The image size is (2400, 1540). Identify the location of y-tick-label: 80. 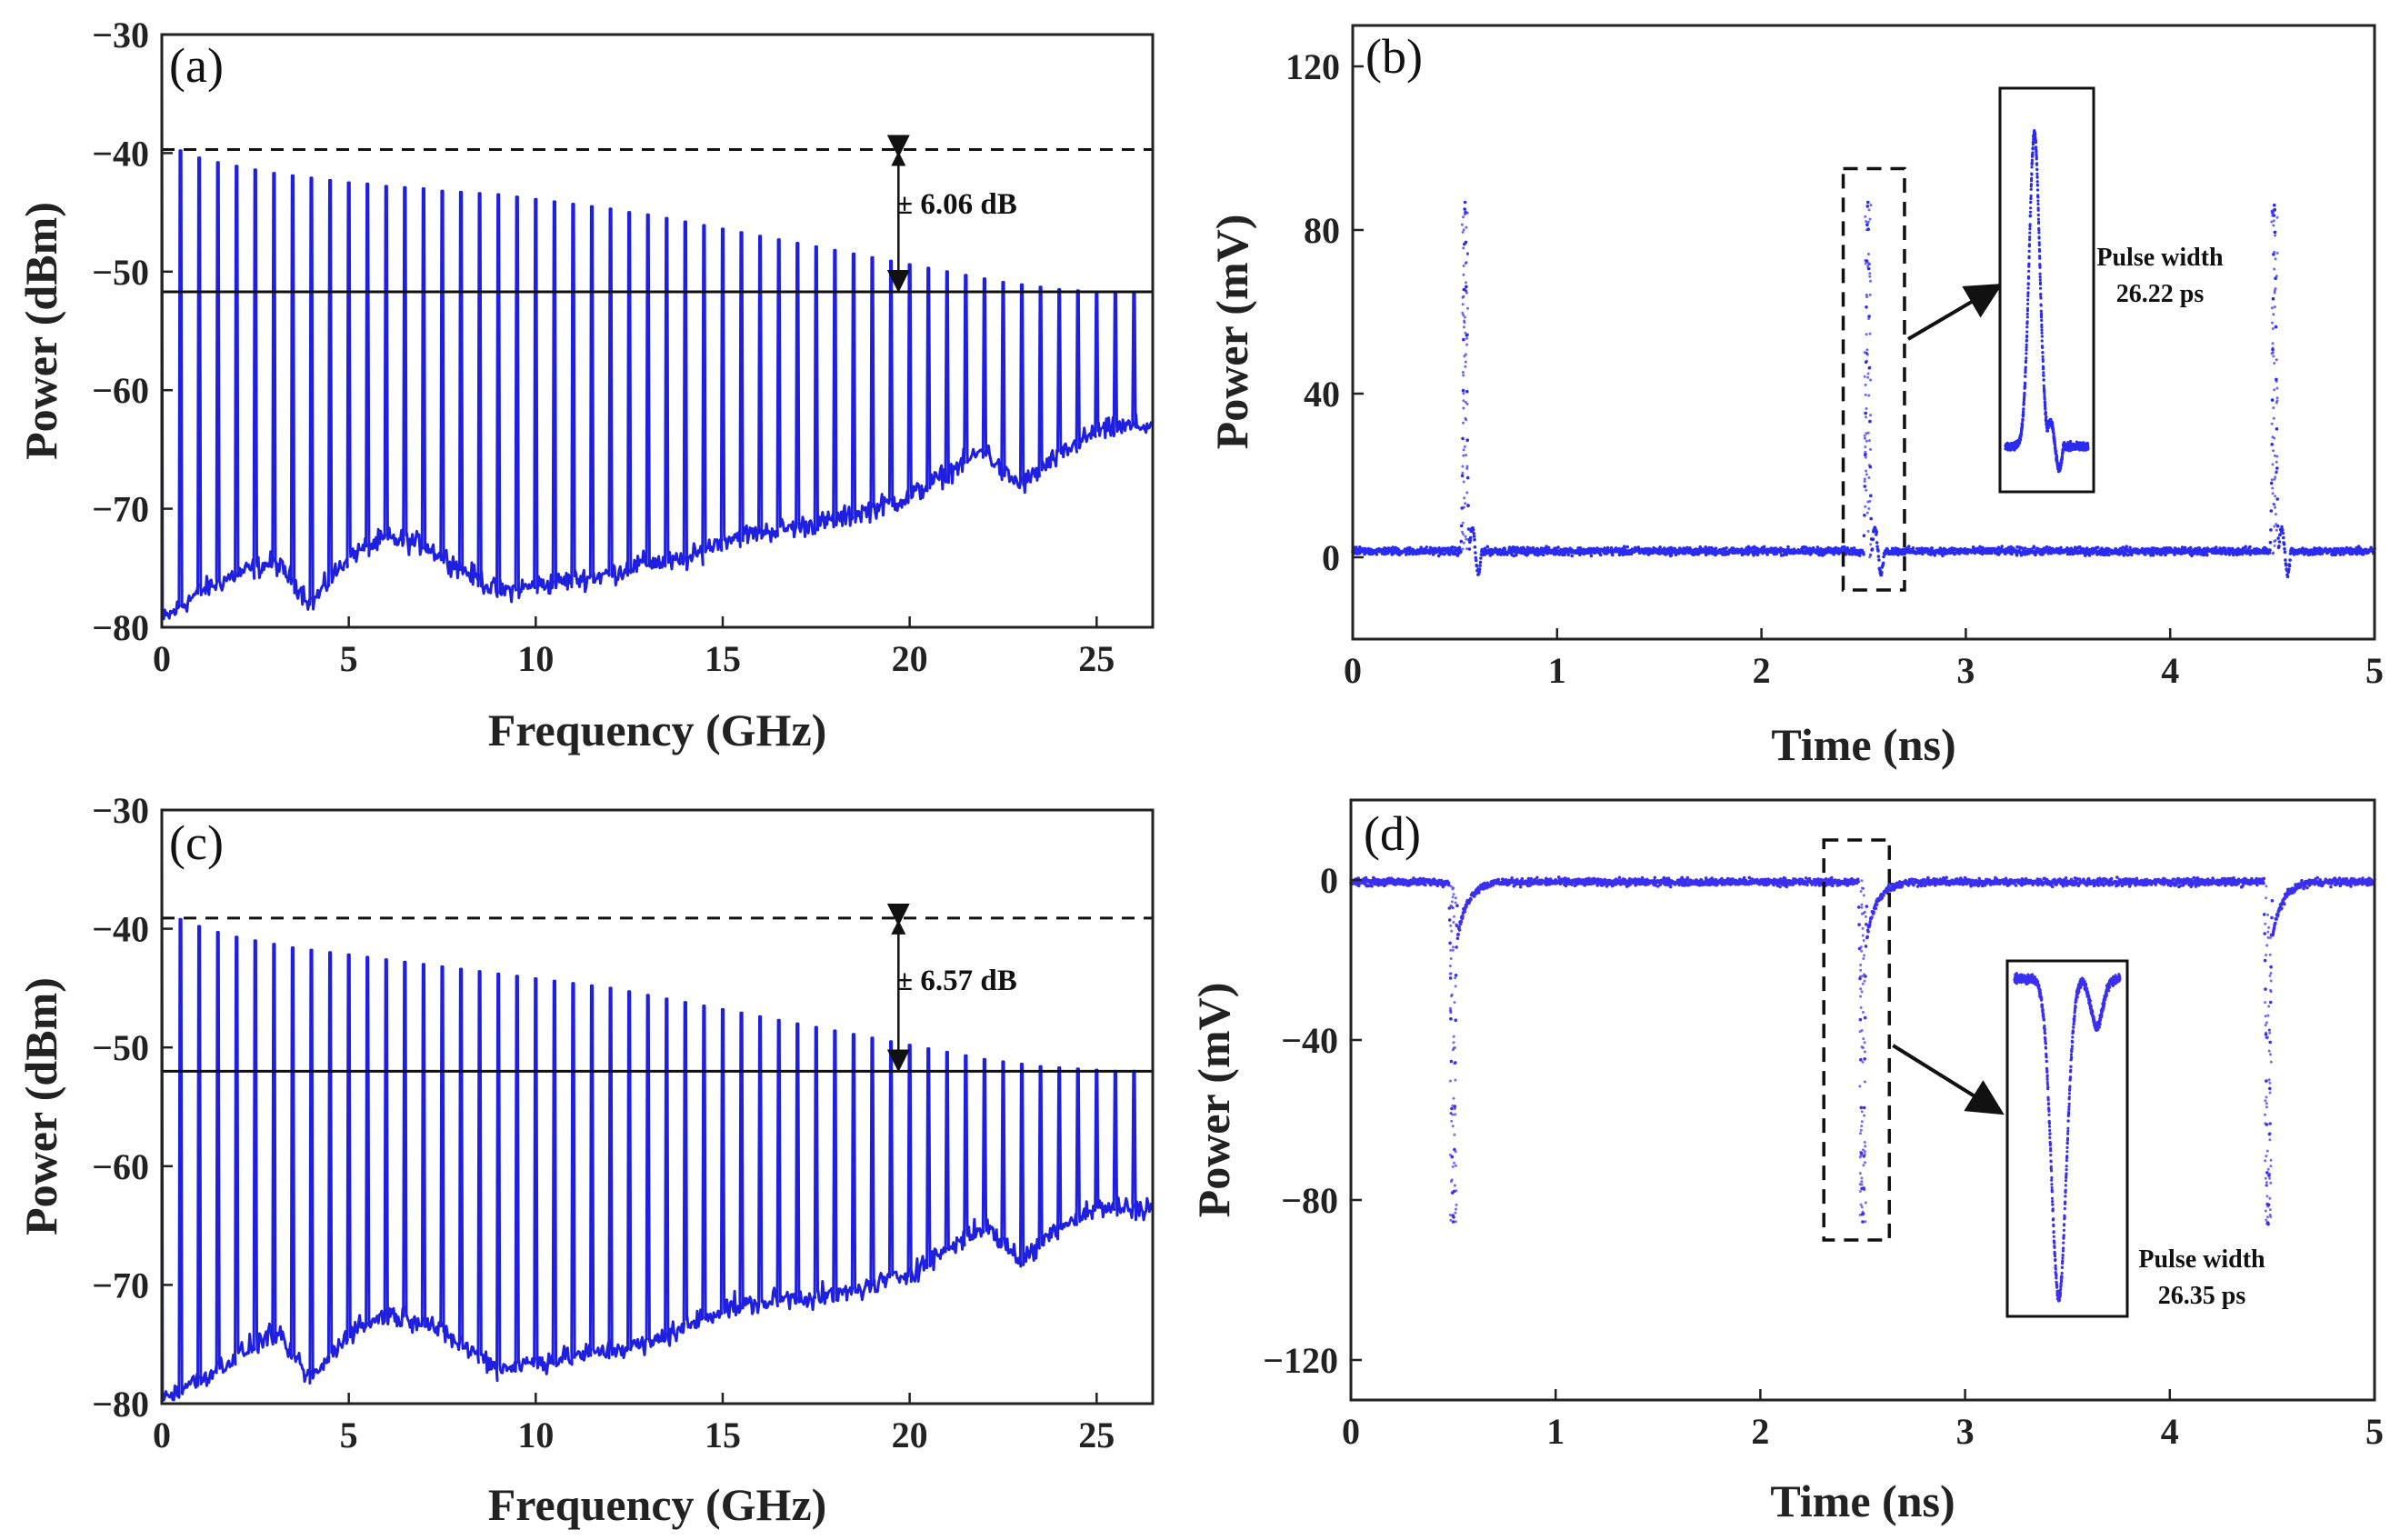
(1322, 230).